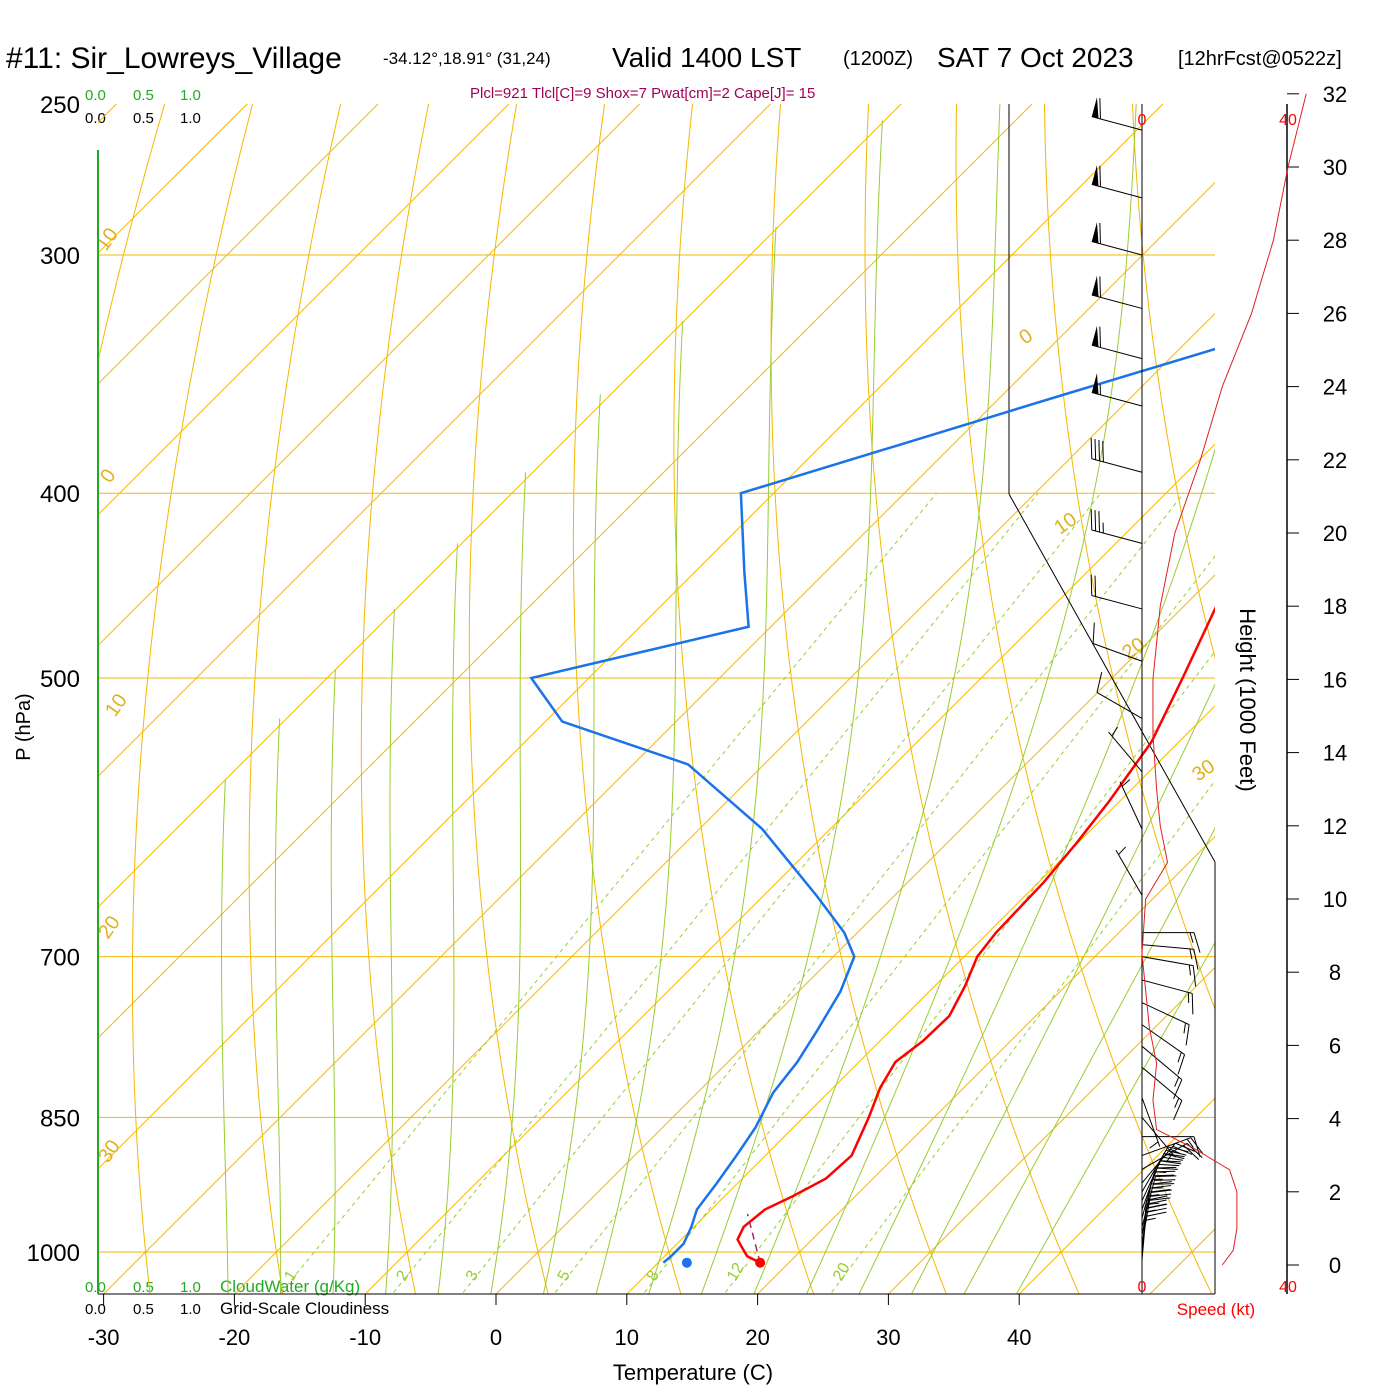 The width and height of the screenshot is (1400, 1400). What do you see at coordinates (564, 1276) in the screenshot?
I see `mixing-ratio-label: 5` at bounding box center [564, 1276].